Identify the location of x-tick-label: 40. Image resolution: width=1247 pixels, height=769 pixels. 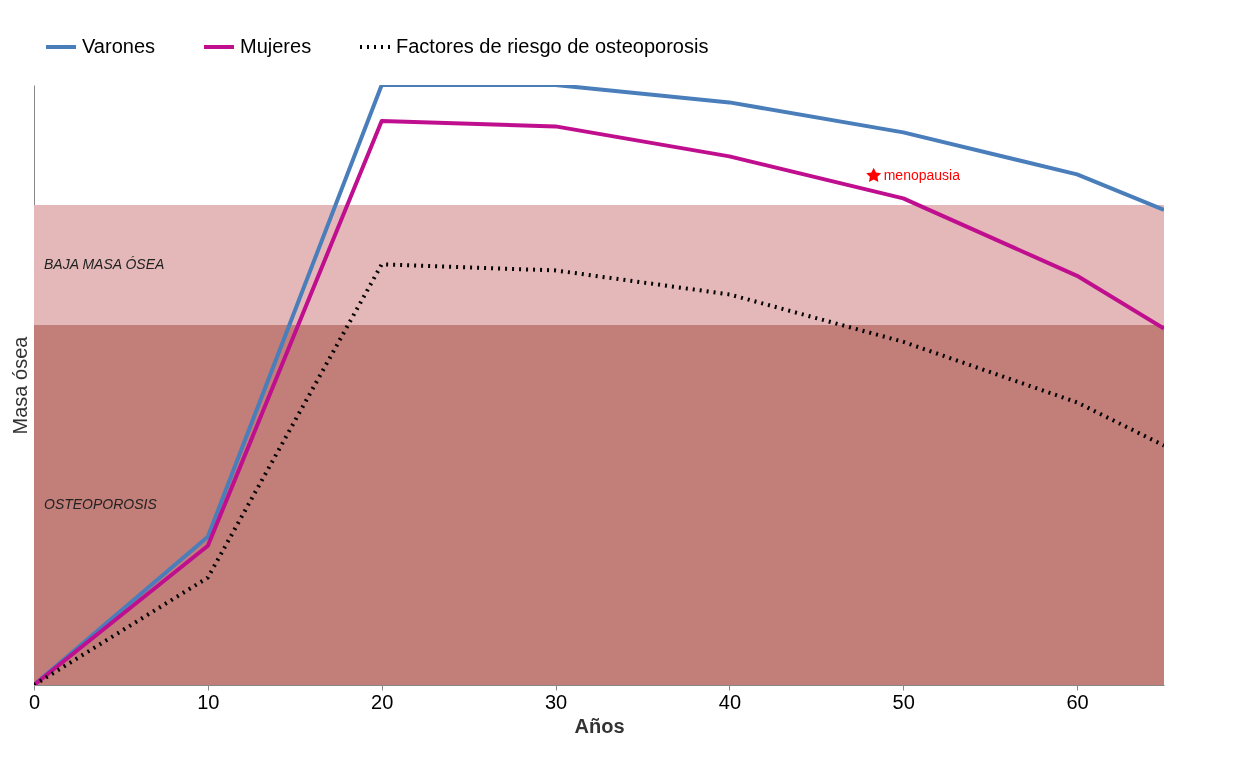
(730, 701).